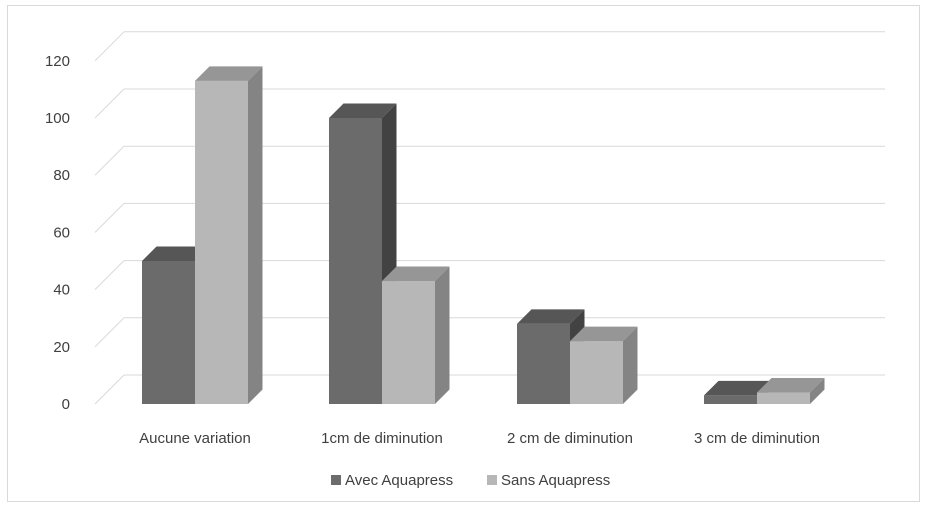  Describe the element at coordinates (61, 347) in the screenshot. I see `y-tick-label: 20` at that location.